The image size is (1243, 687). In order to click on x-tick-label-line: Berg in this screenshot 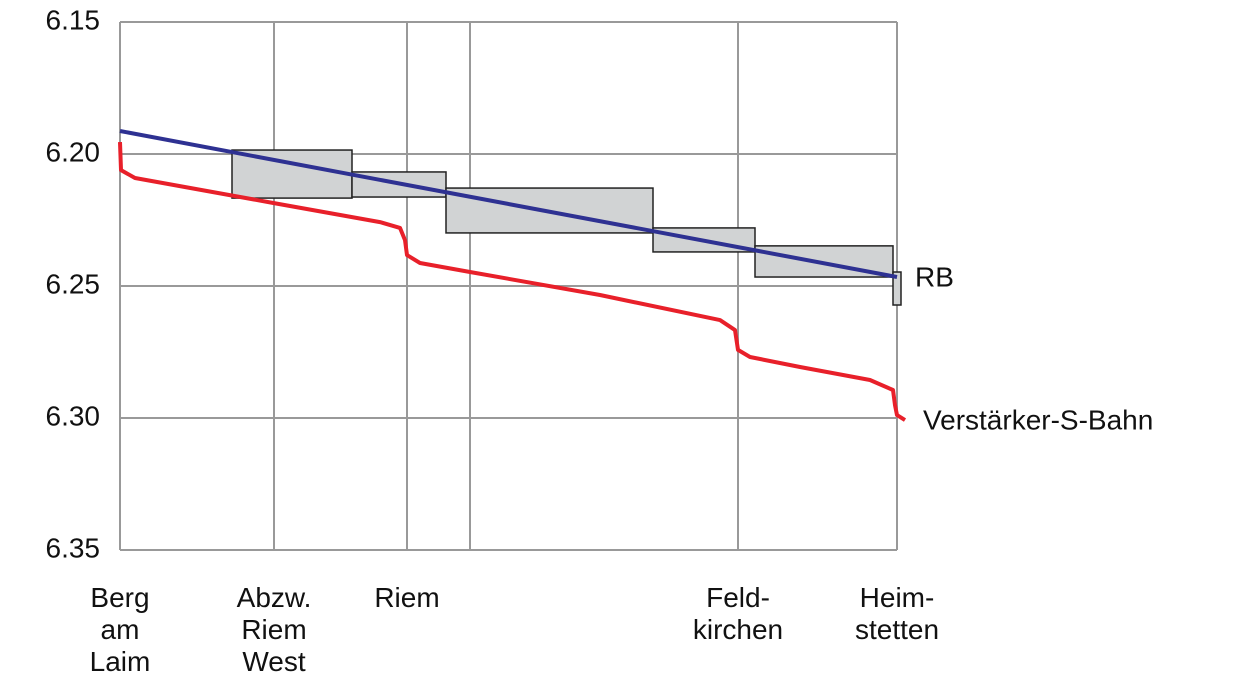, I will do `click(119, 597)`.